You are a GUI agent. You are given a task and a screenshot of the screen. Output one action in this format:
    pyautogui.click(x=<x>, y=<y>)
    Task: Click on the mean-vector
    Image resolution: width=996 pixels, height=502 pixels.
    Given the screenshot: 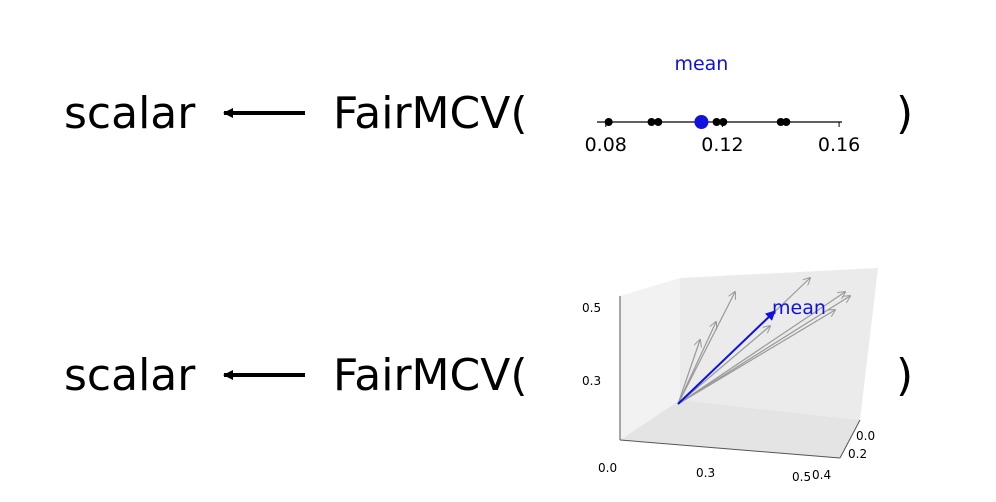 What is the action you would take?
    pyautogui.click(x=726, y=357)
    